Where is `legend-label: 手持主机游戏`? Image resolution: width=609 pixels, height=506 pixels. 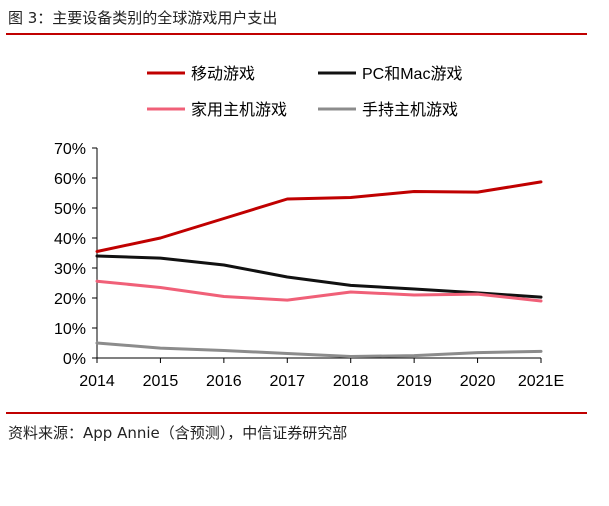 legend-label: 手持主机游戏 is located at coordinates (410, 110).